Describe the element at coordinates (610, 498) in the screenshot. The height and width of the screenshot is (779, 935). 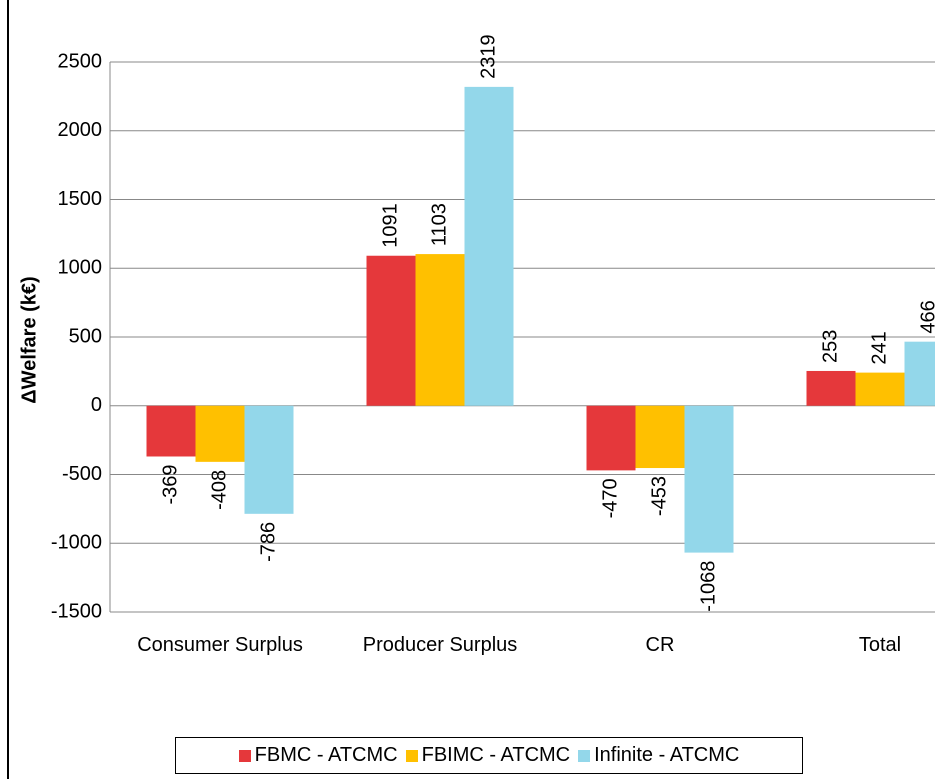
I see `data-label: -470` at that location.